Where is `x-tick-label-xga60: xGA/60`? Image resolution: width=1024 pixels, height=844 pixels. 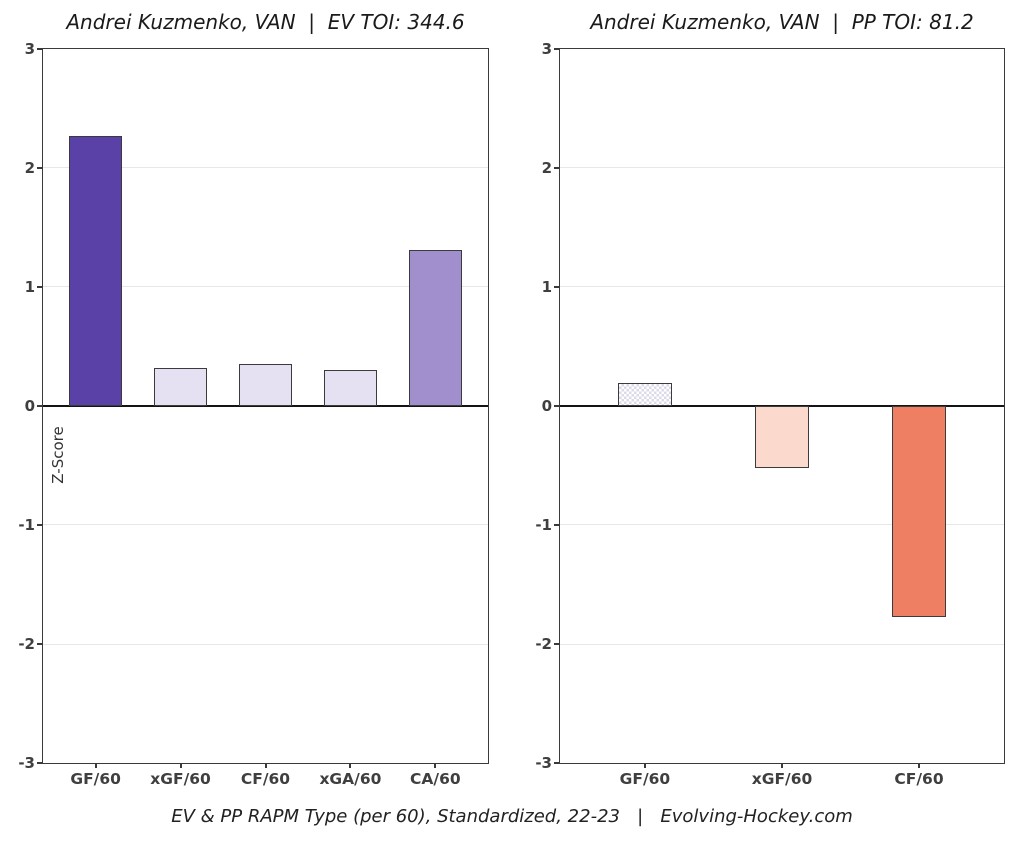 x-tick-label-xga60: xGA/60 is located at coordinates (350, 779).